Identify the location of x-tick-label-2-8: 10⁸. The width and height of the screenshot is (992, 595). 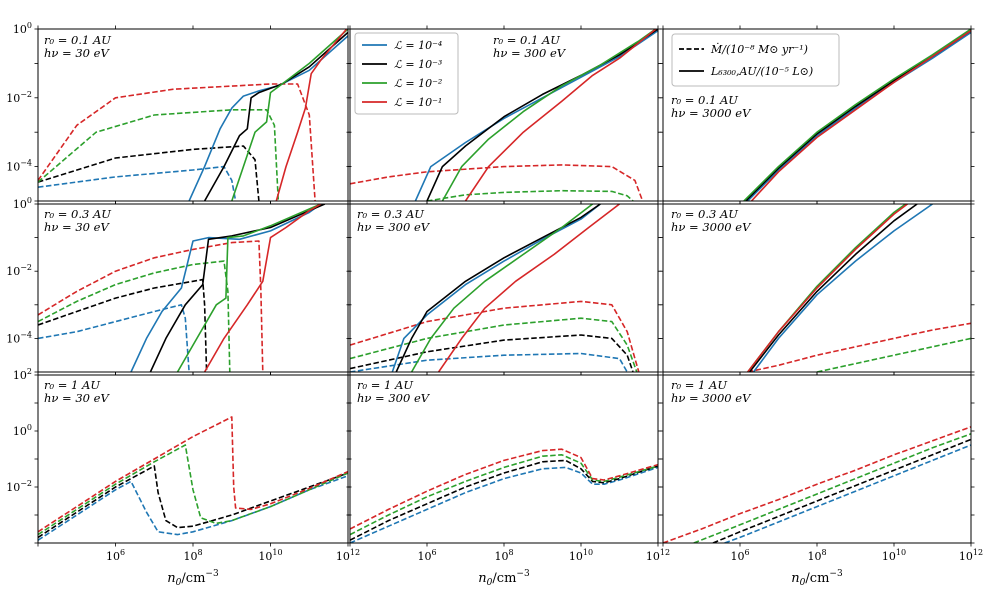
(816, 555).